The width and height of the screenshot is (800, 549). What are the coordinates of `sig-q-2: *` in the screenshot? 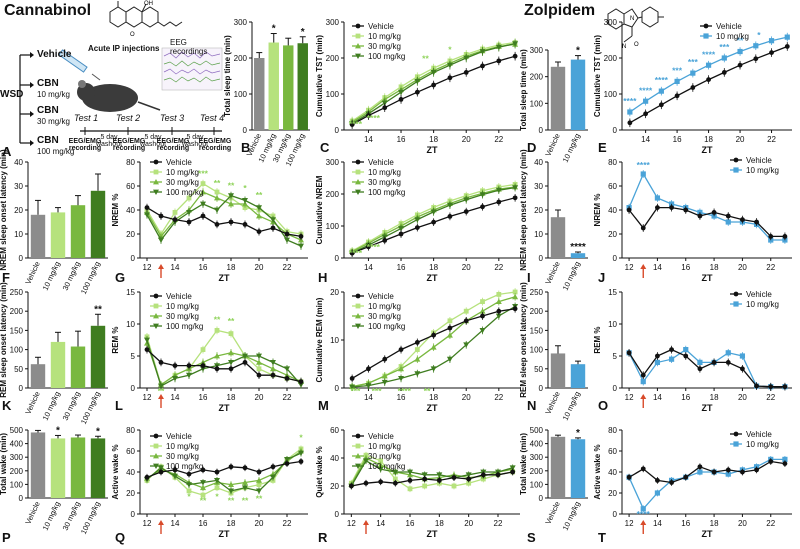 It's located at (217, 496).